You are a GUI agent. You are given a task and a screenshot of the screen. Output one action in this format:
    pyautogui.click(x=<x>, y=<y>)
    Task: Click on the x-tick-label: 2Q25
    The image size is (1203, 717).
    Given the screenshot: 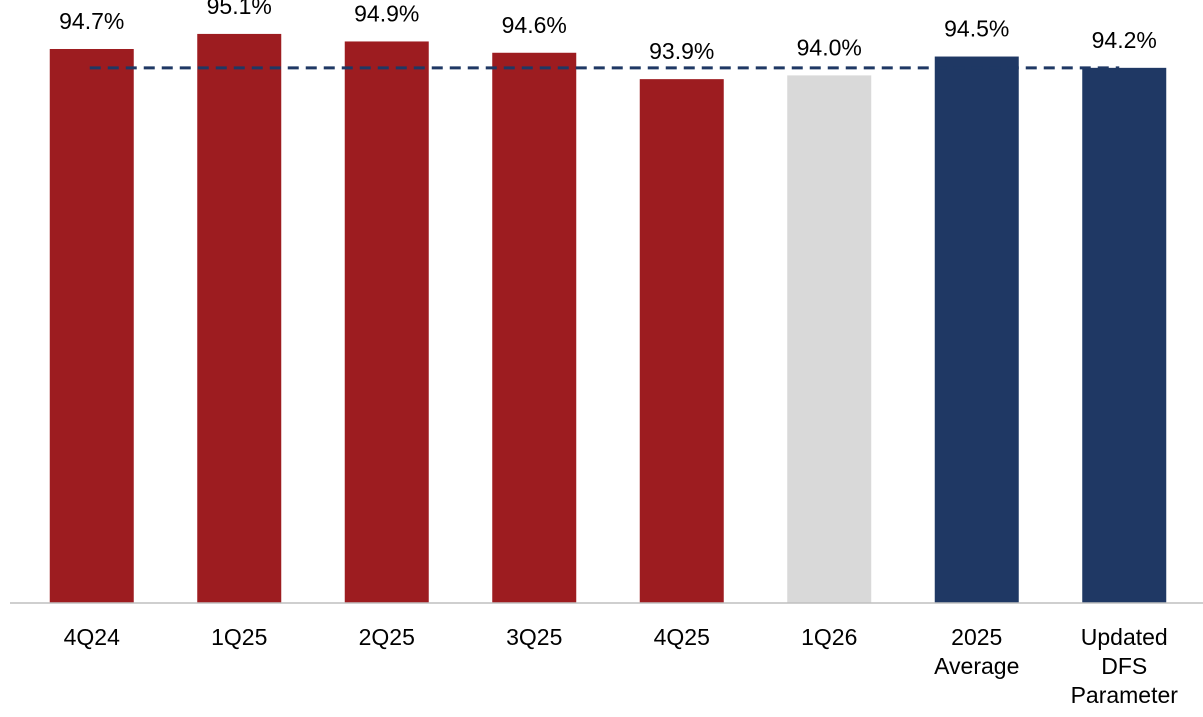 What is the action you would take?
    pyautogui.click(x=387, y=637)
    